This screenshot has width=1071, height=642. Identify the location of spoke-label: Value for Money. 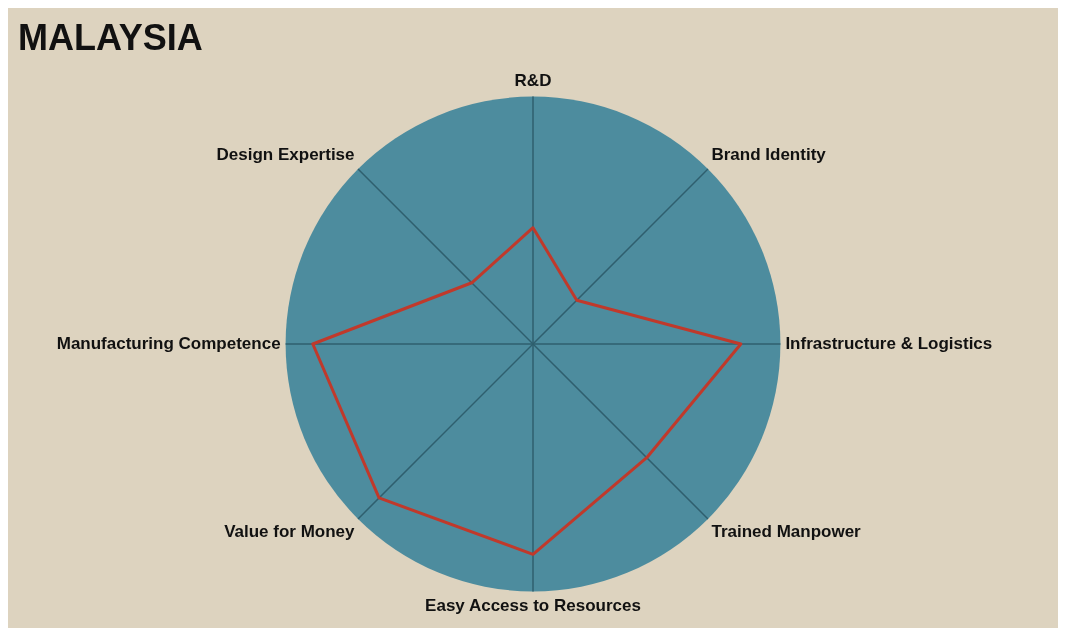
(290, 532).